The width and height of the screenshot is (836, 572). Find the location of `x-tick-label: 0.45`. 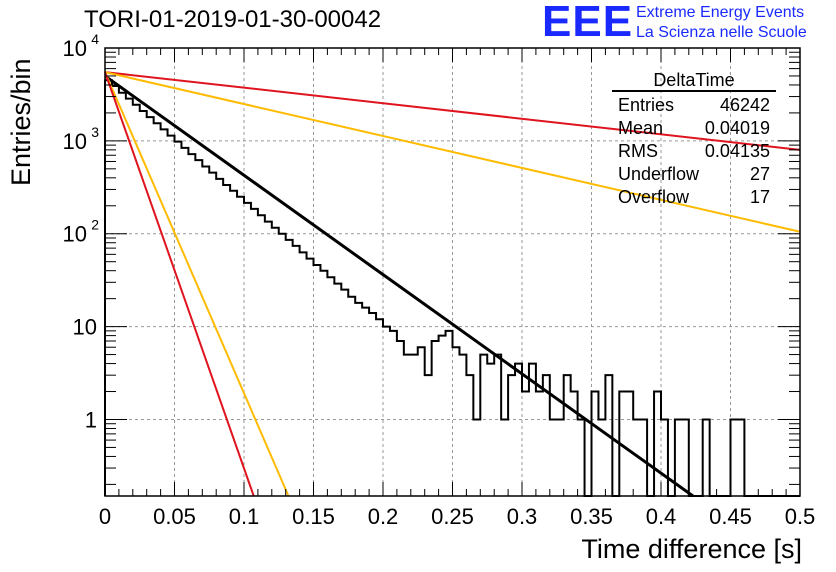

x-tick-label: 0.45 is located at coordinates (730, 516).